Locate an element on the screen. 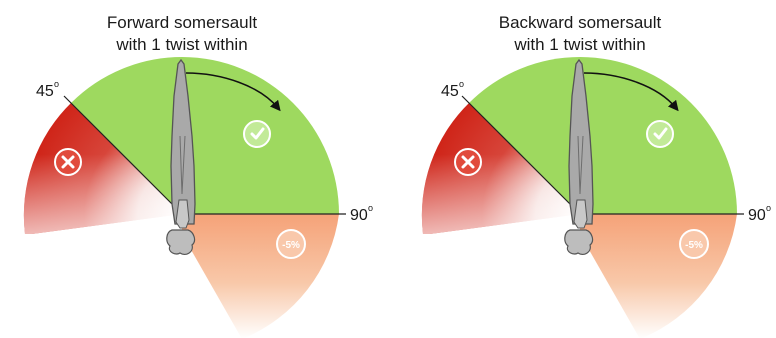  panel-title-line1: Forward somersault is located at coordinates (182, 22).